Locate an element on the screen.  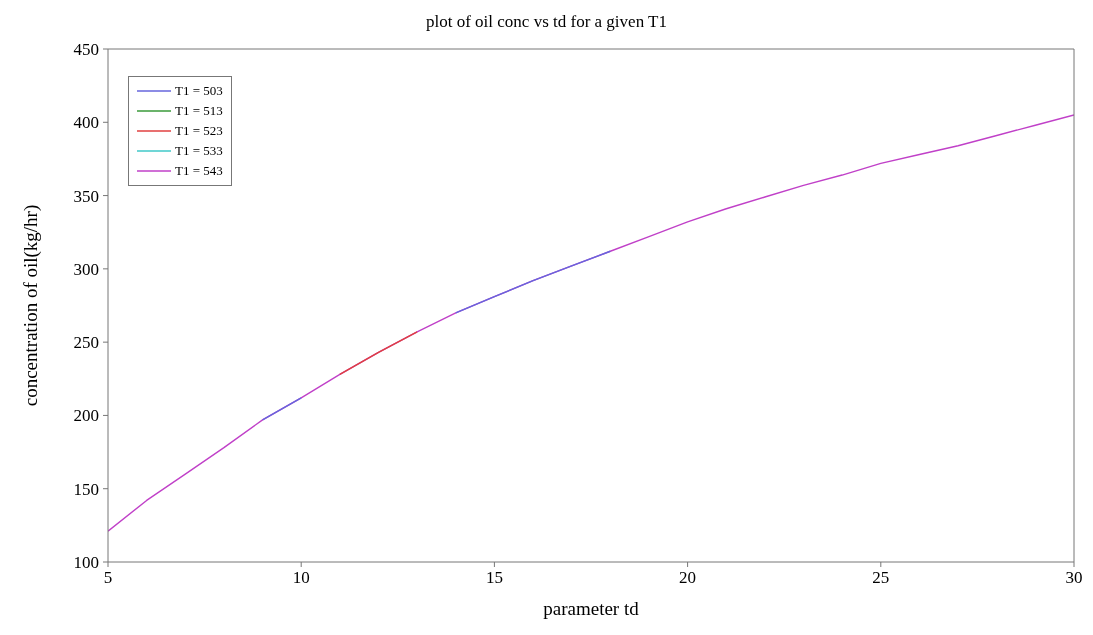
y-tick-label: 250 is located at coordinates (86, 343).